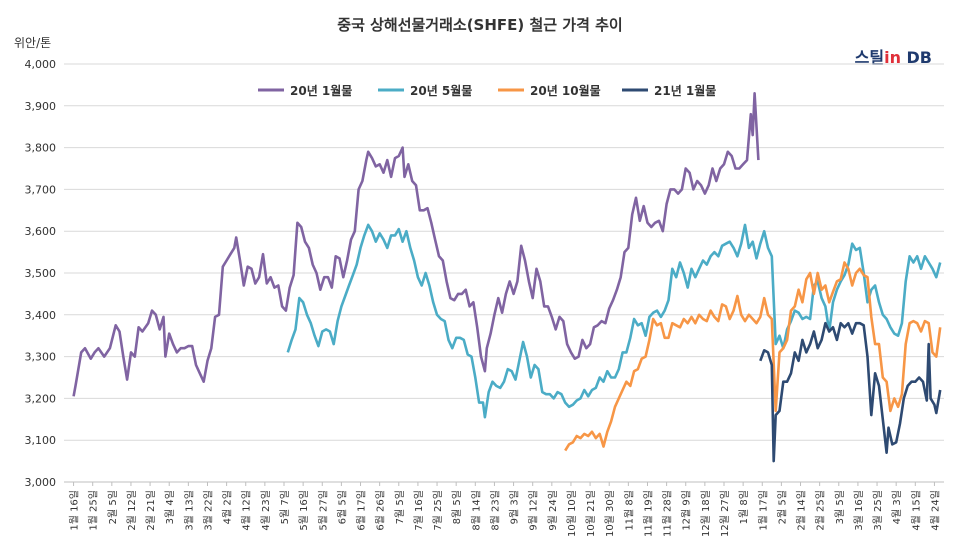  What do you see at coordinates (610, 513) in the screenshot?
I see `x-tick-label: 10월 30일` at bounding box center [610, 513].